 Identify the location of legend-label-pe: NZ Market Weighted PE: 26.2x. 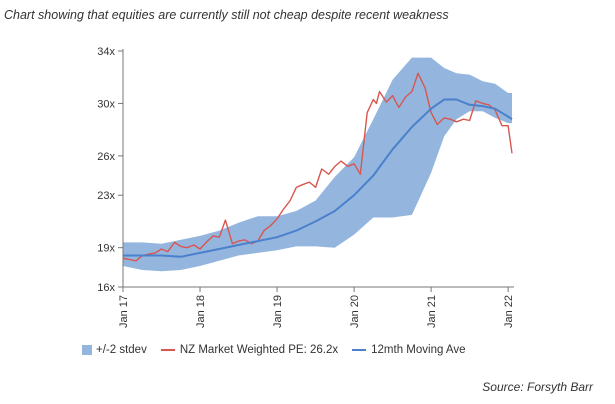
(259, 350).